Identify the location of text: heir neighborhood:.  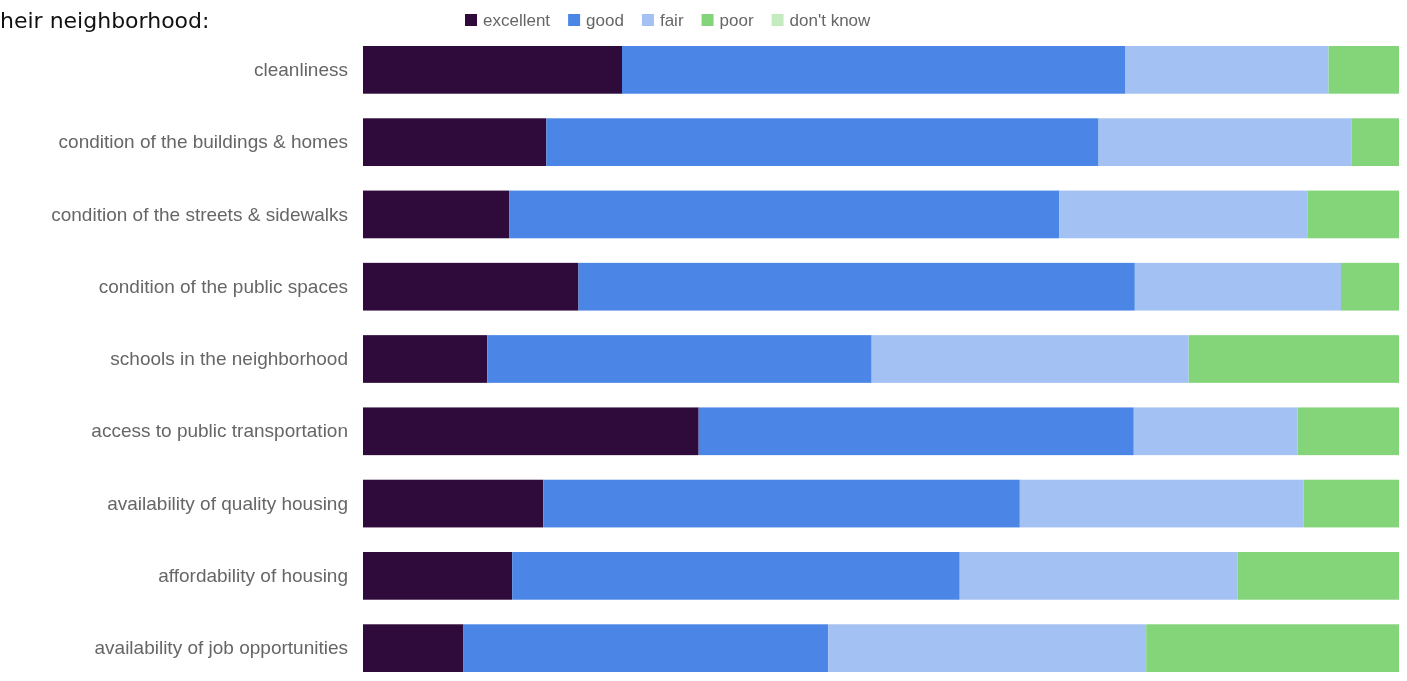
(105, 20).